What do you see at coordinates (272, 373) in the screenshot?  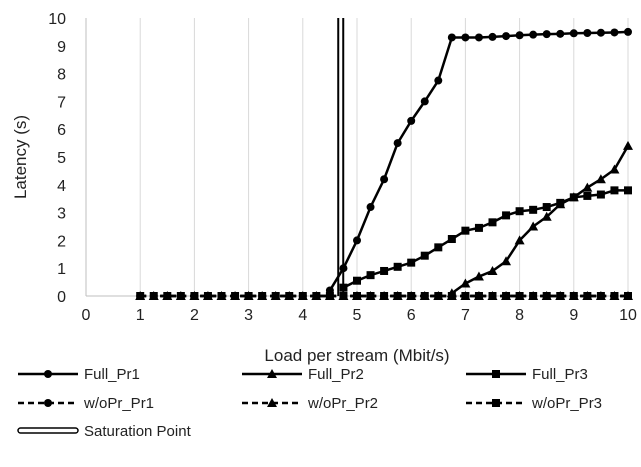 I see `legend-marker-full-pr2` at bounding box center [272, 373].